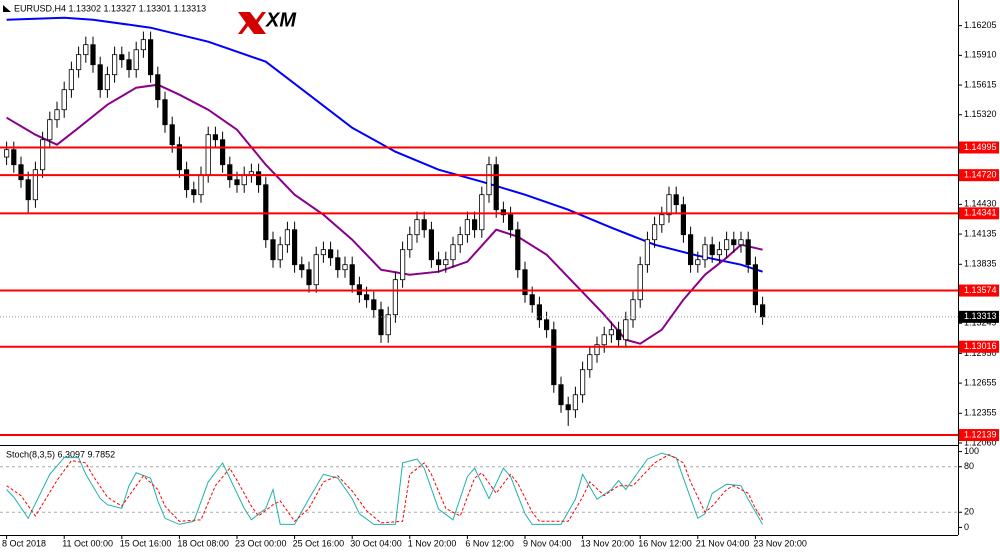 This screenshot has width=1000, height=553. What do you see at coordinates (980, 233) in the screenshot?
I see `y-tick-label: 1.14135` at bounding box center [980, 233].